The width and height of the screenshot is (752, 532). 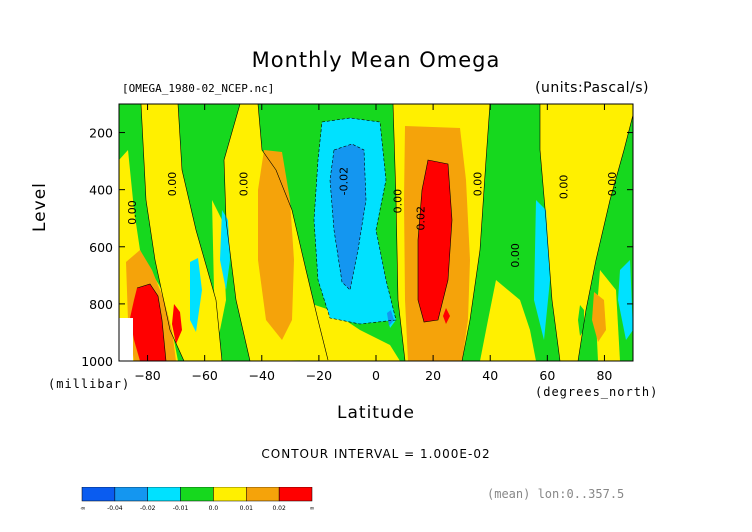 What do you see at coordinates (279, 508) in the screenshot?
I see `colorbar-label: 0.02` at bounding box center [279, 508].